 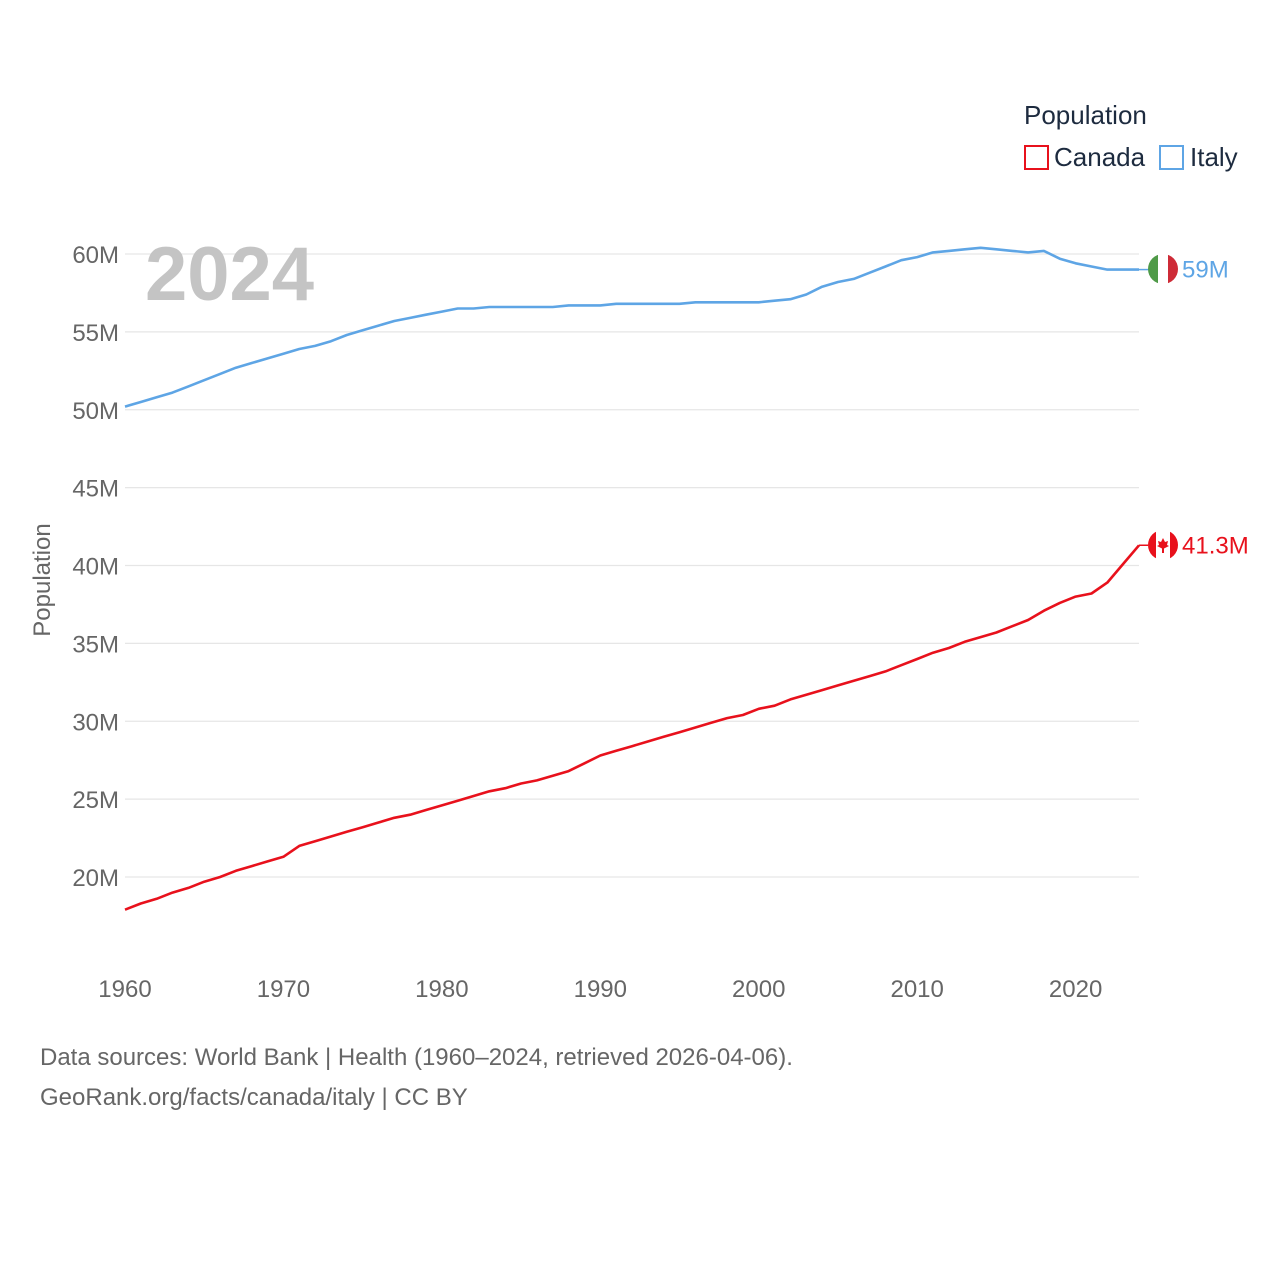 I want to click on y-tick-label: 40M, so click(x=95, y=567).